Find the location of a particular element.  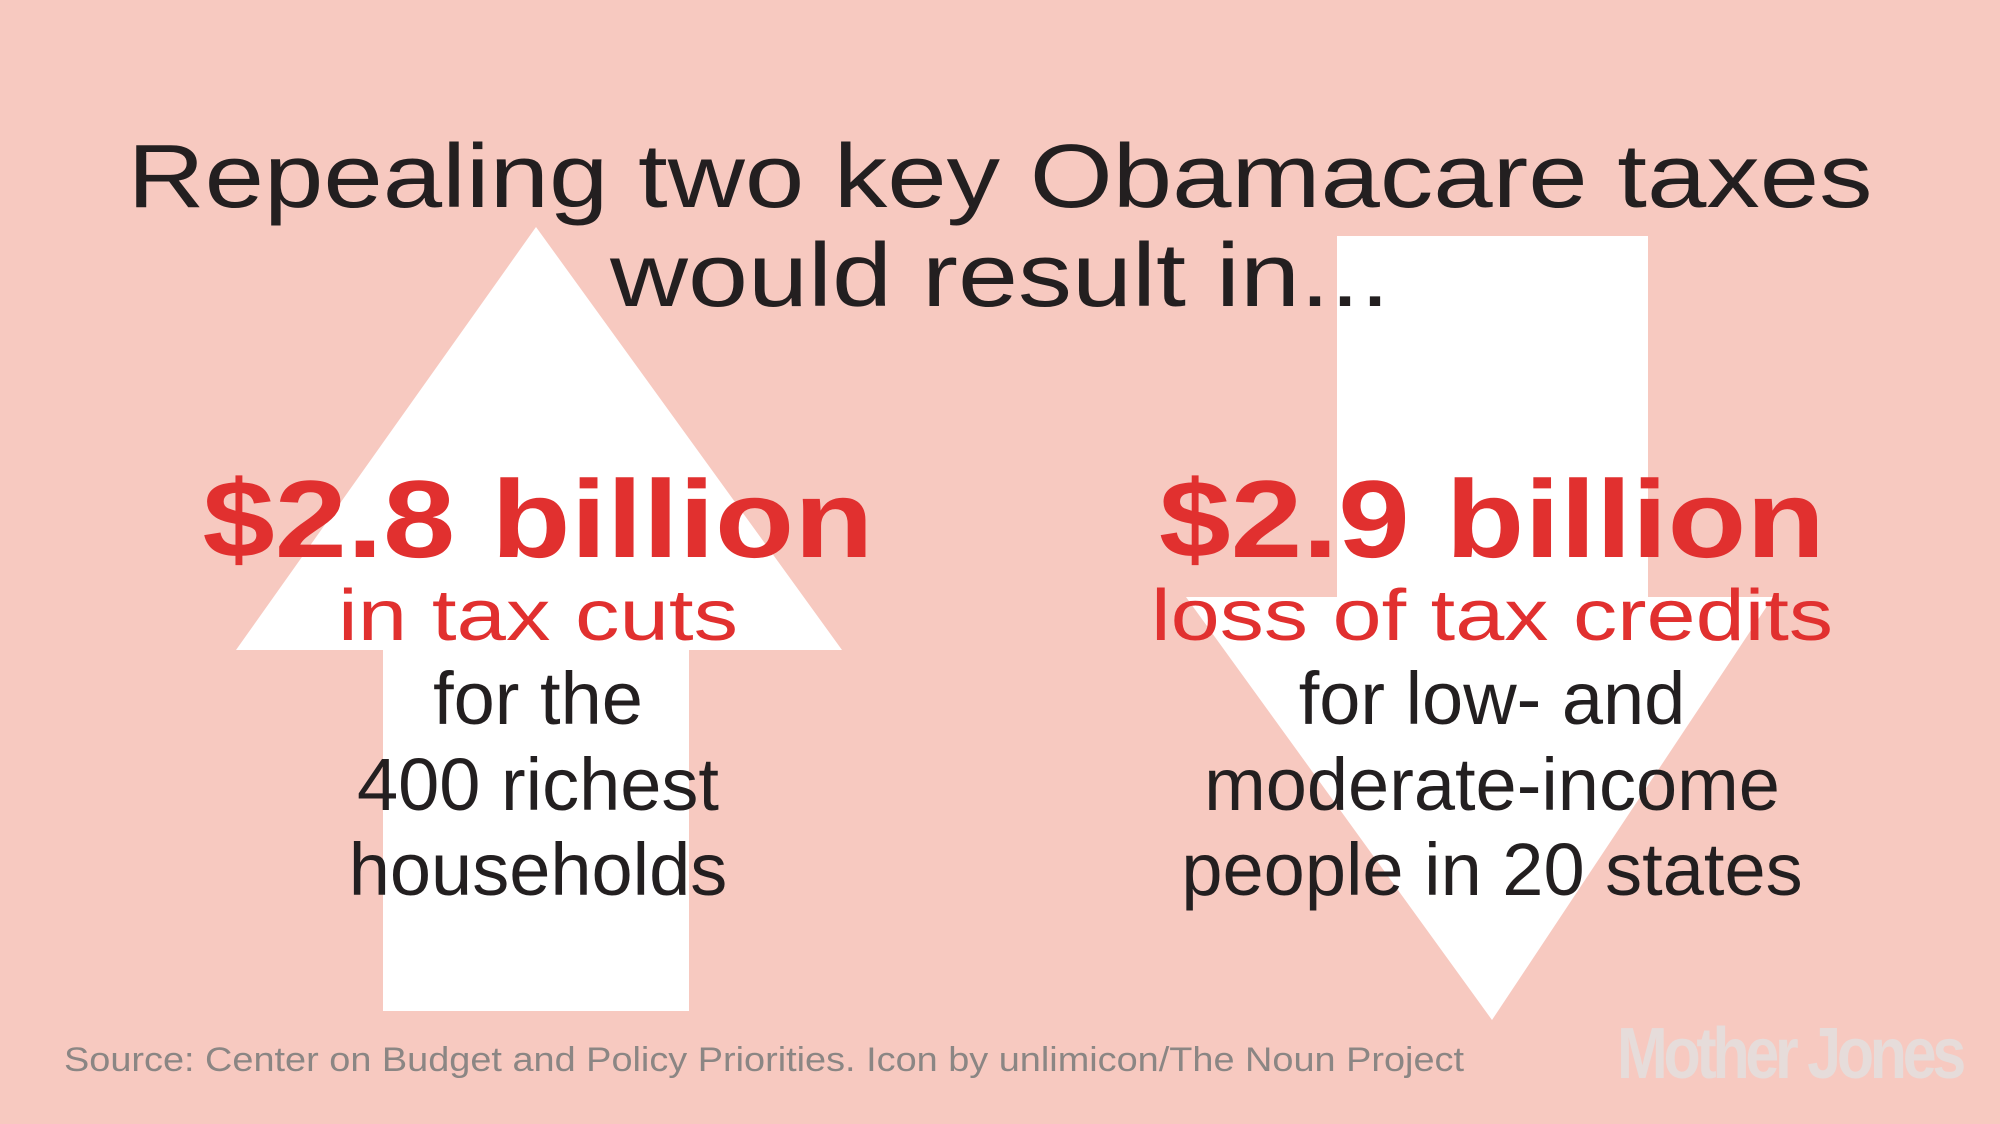

description-line: for low- and is located at coordinates (1492, 698).